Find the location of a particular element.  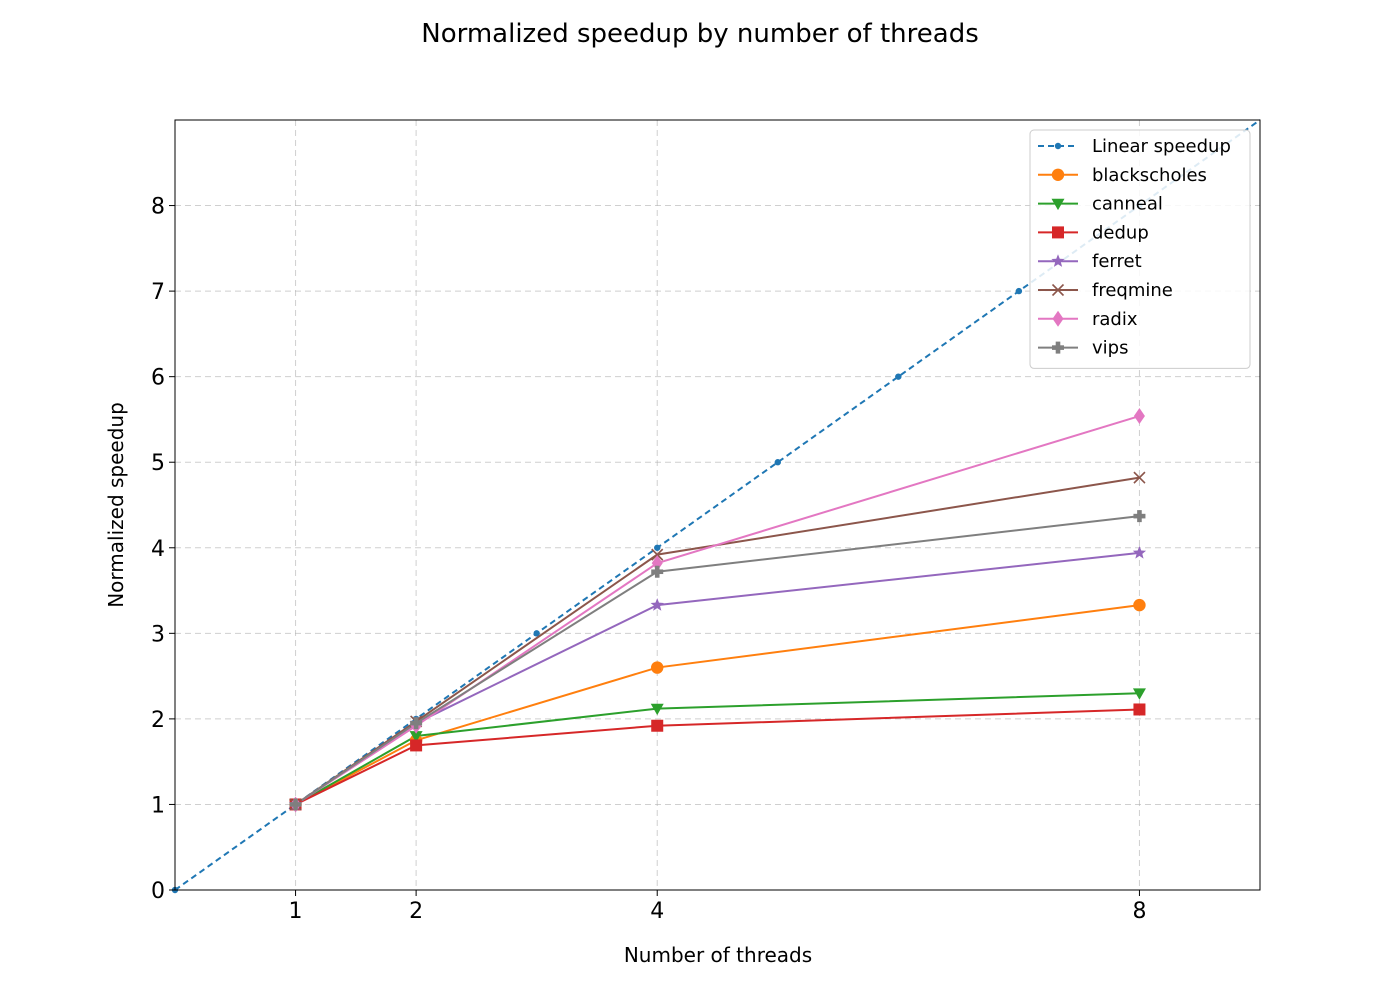

canneal-line is located at coordinates (717, 749).